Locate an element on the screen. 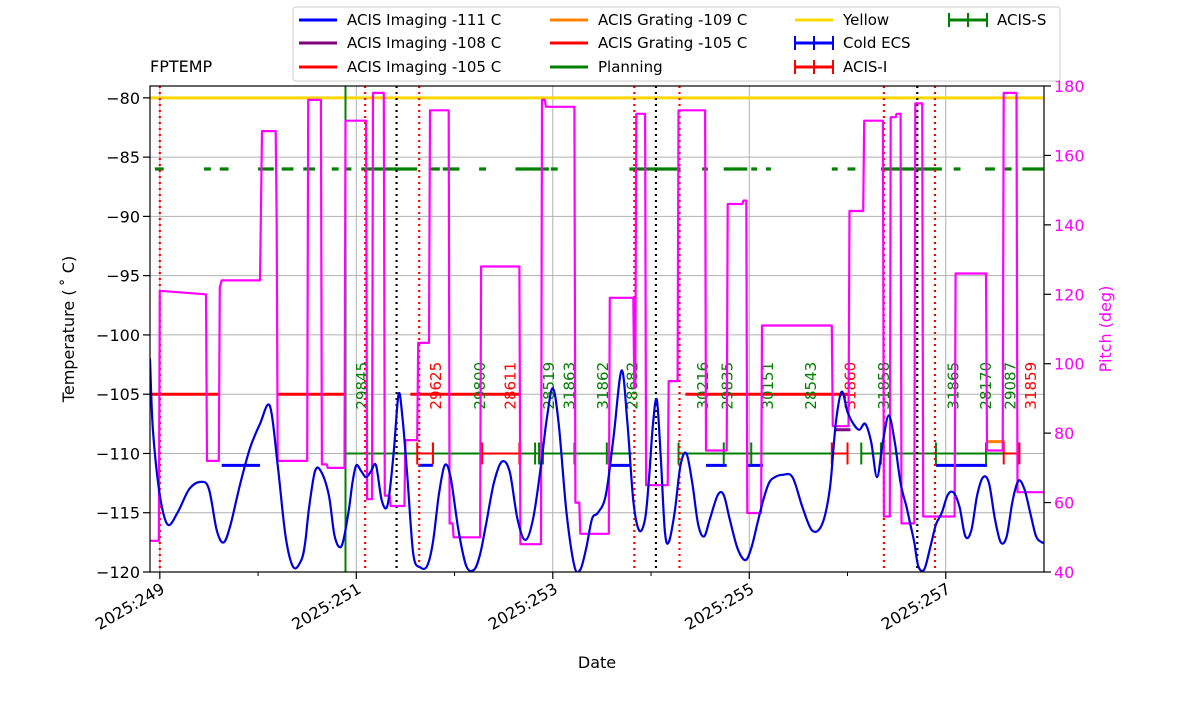  obsid-label: 28611 is located at coordinates (511, 386).